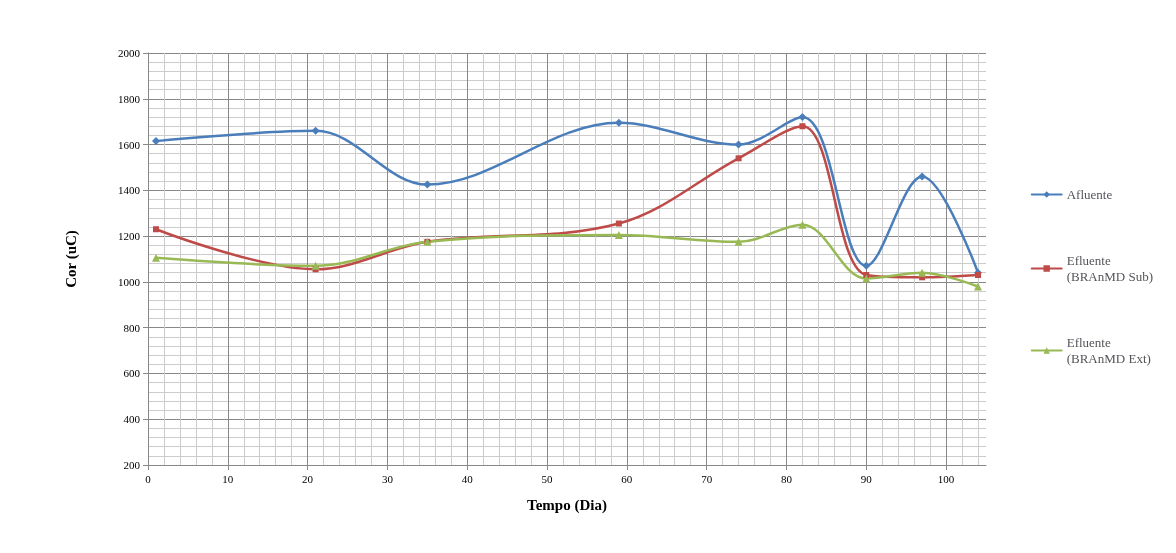 This screenshot has width=1176, height=553. I want to click on y-tick-label: 800, so click(132, 327).